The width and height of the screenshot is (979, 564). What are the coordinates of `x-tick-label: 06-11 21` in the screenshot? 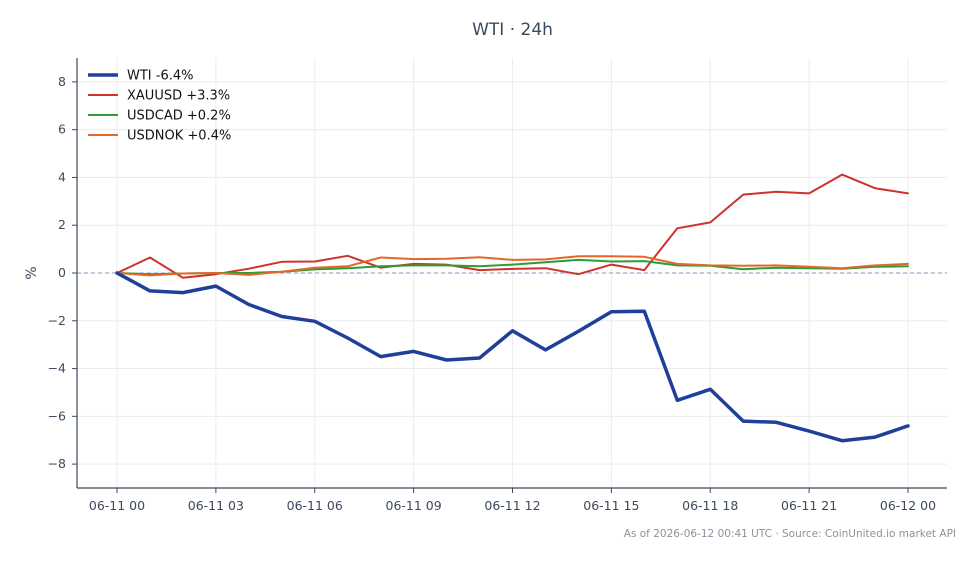 It's located at (809, 505).